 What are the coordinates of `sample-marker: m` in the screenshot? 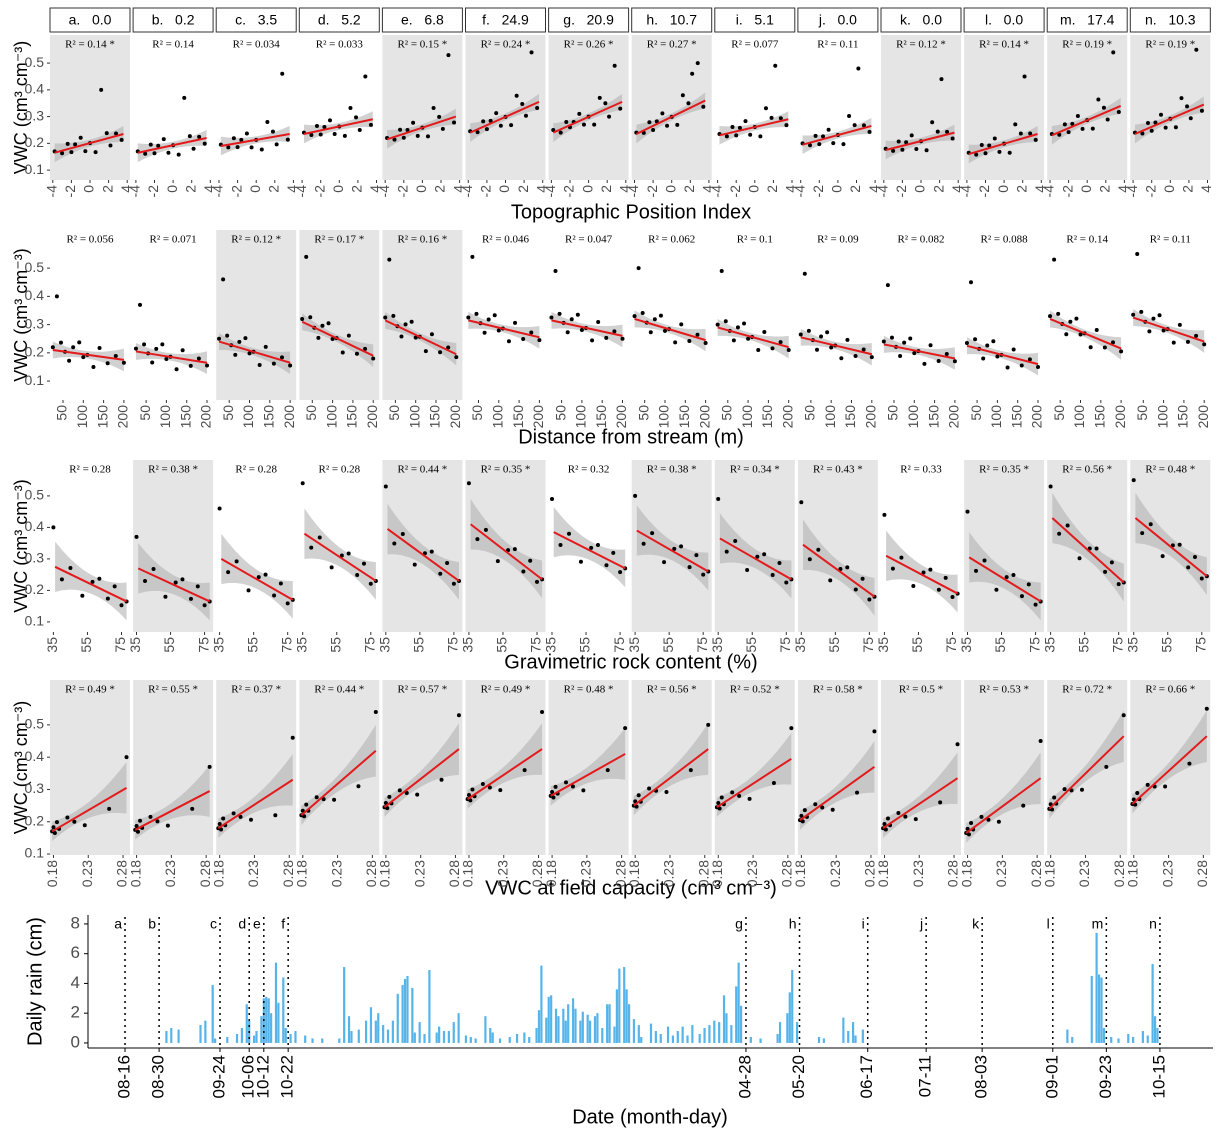 It's located at (1098, 924).